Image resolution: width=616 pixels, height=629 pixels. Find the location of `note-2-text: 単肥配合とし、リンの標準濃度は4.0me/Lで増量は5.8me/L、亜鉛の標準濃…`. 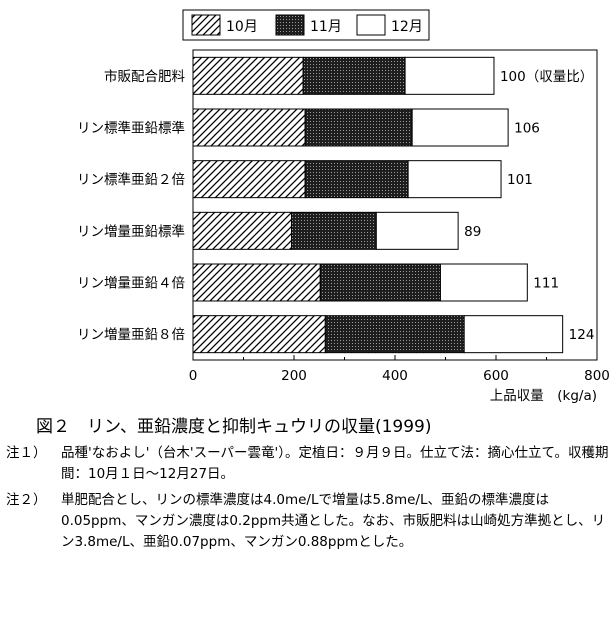

note-2-text: 単肥配合とし、リンの標準濃度は4.0me/Lで増量は5.8me/L、亜鉛の標準濃… is located at coordinates (333, 521).